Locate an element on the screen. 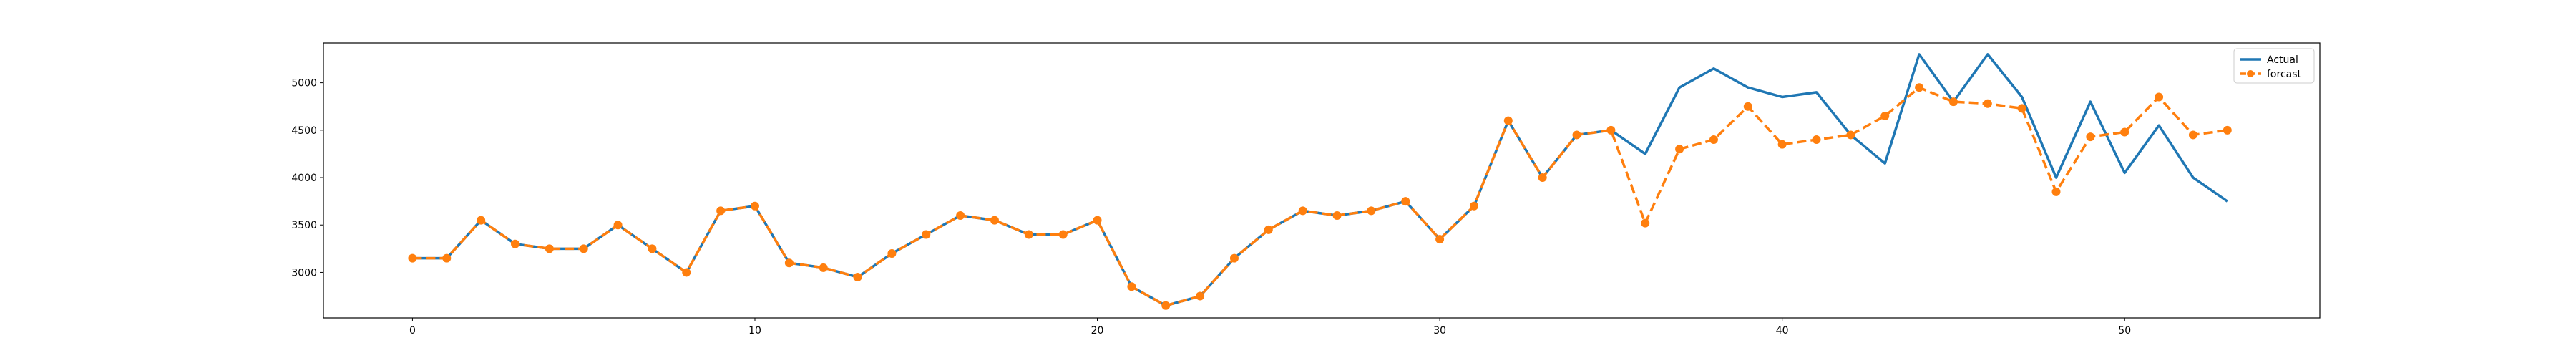  y-tick-label: 3500 is located at coordinates (304, 225).